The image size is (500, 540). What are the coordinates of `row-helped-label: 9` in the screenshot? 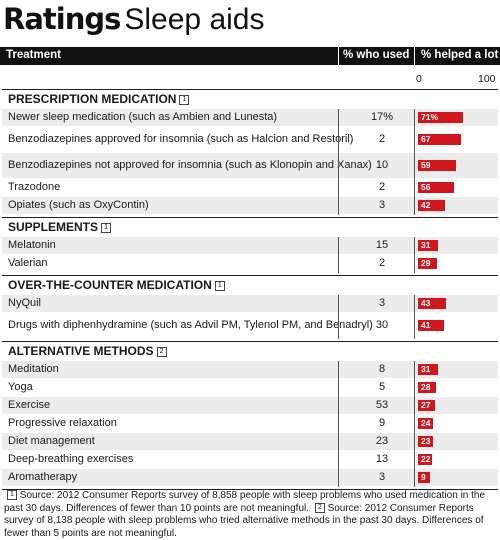 It's located at (423, 477).